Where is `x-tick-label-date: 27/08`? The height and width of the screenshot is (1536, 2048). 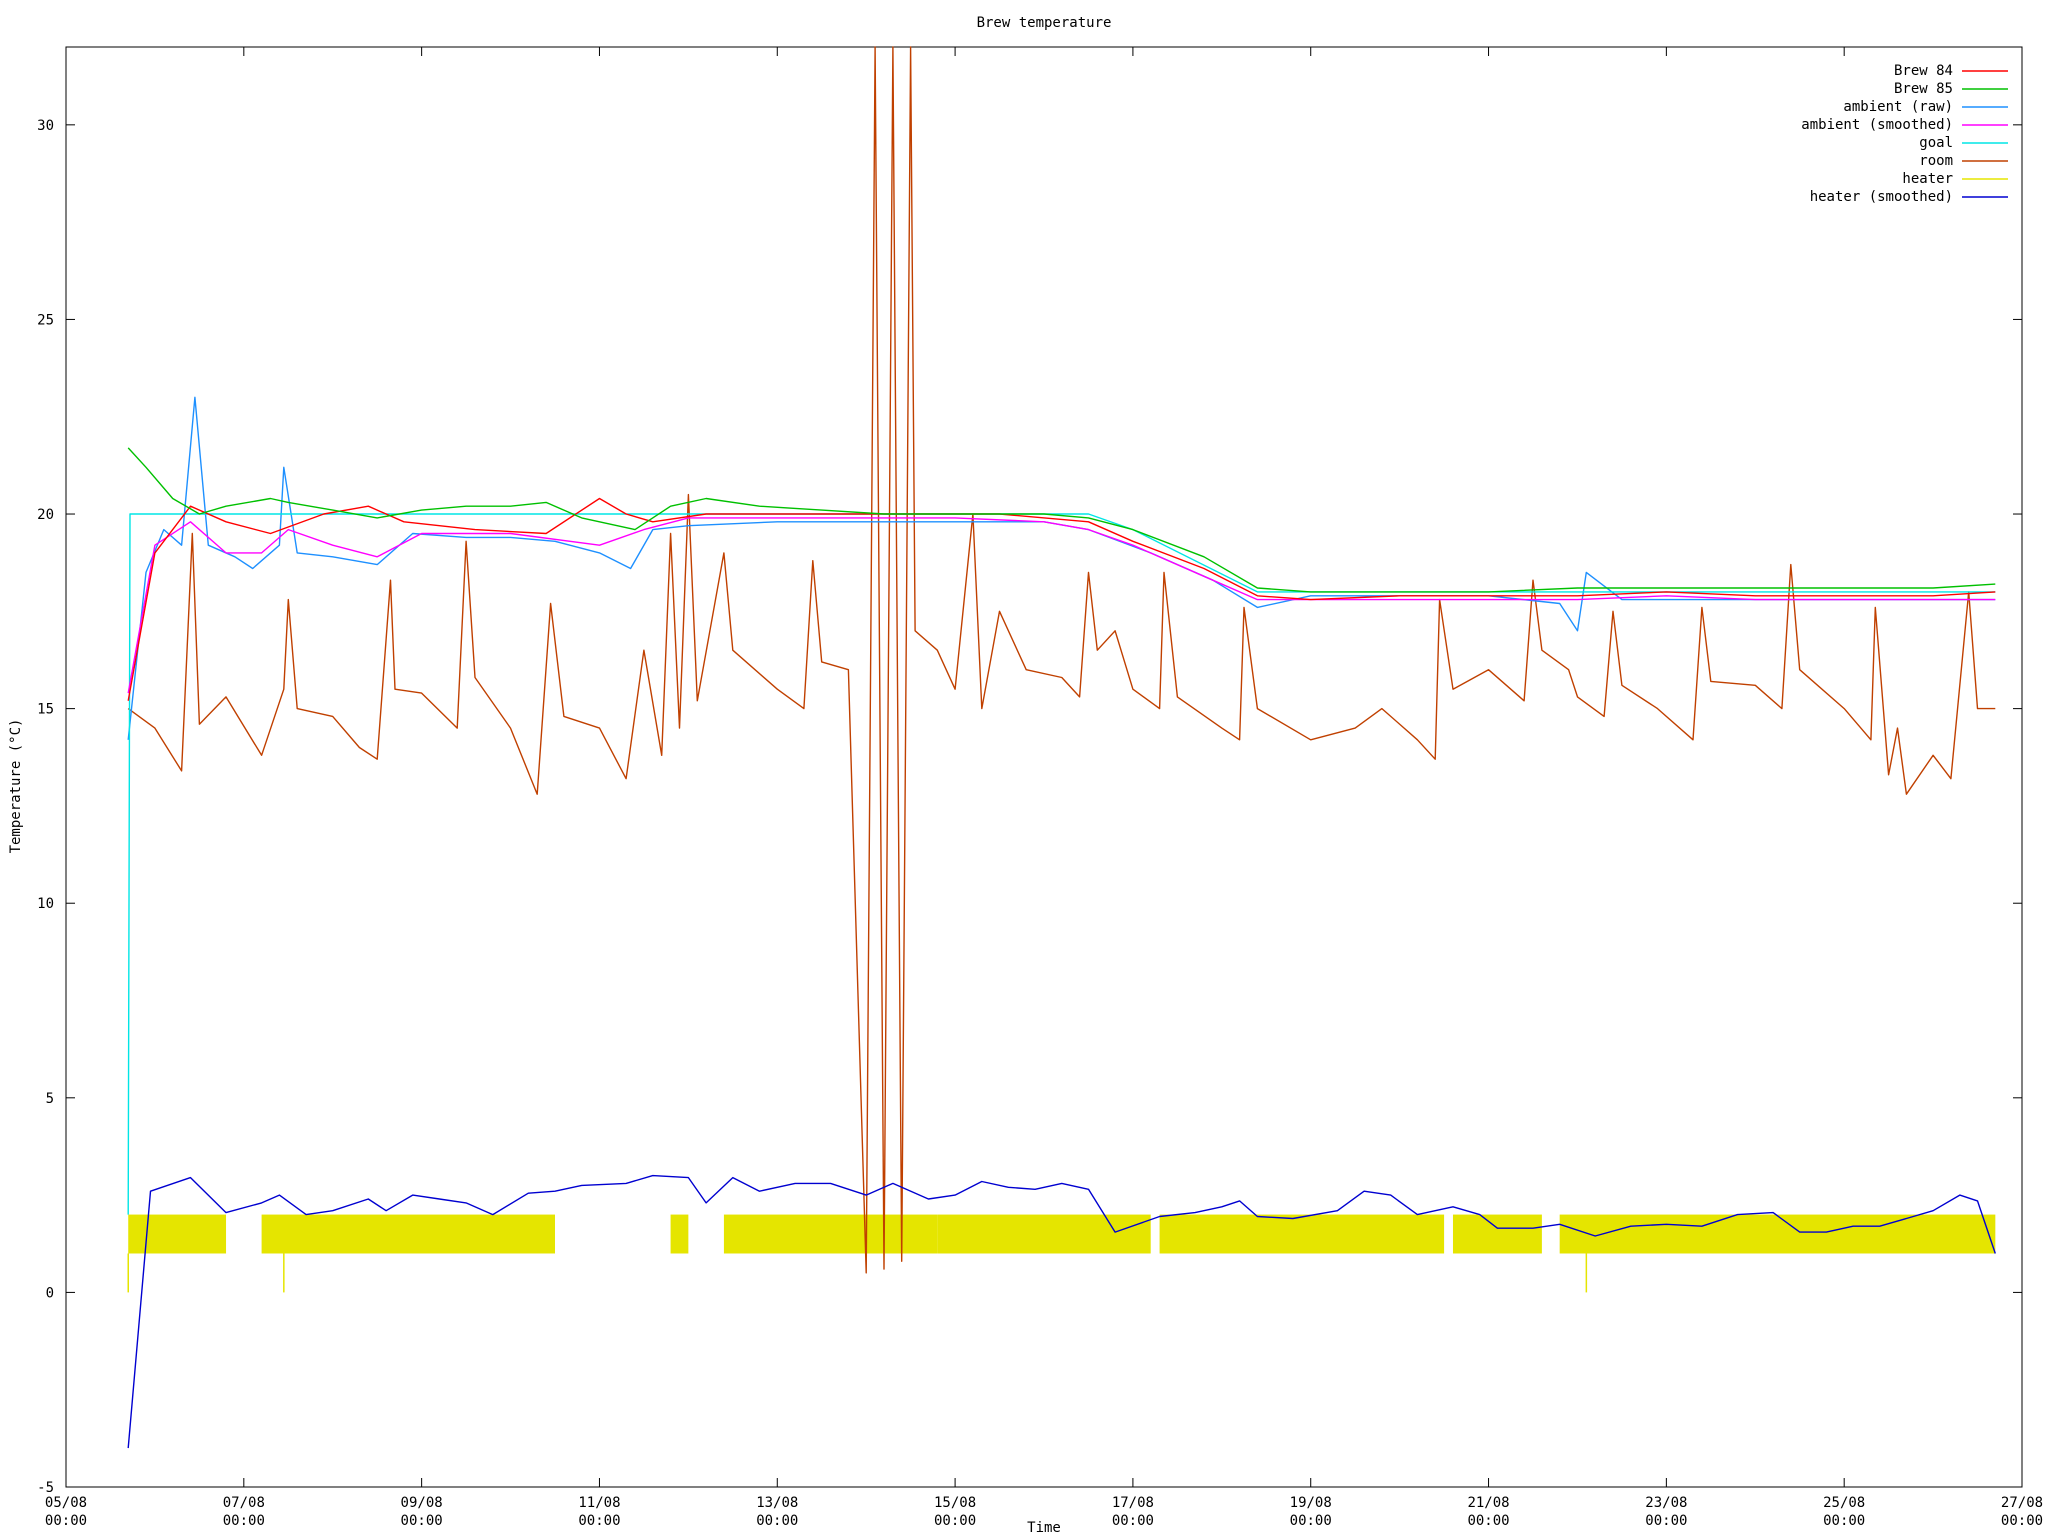
x-tick-label-date: 27/08 is located at coordinates (2022, 1503).